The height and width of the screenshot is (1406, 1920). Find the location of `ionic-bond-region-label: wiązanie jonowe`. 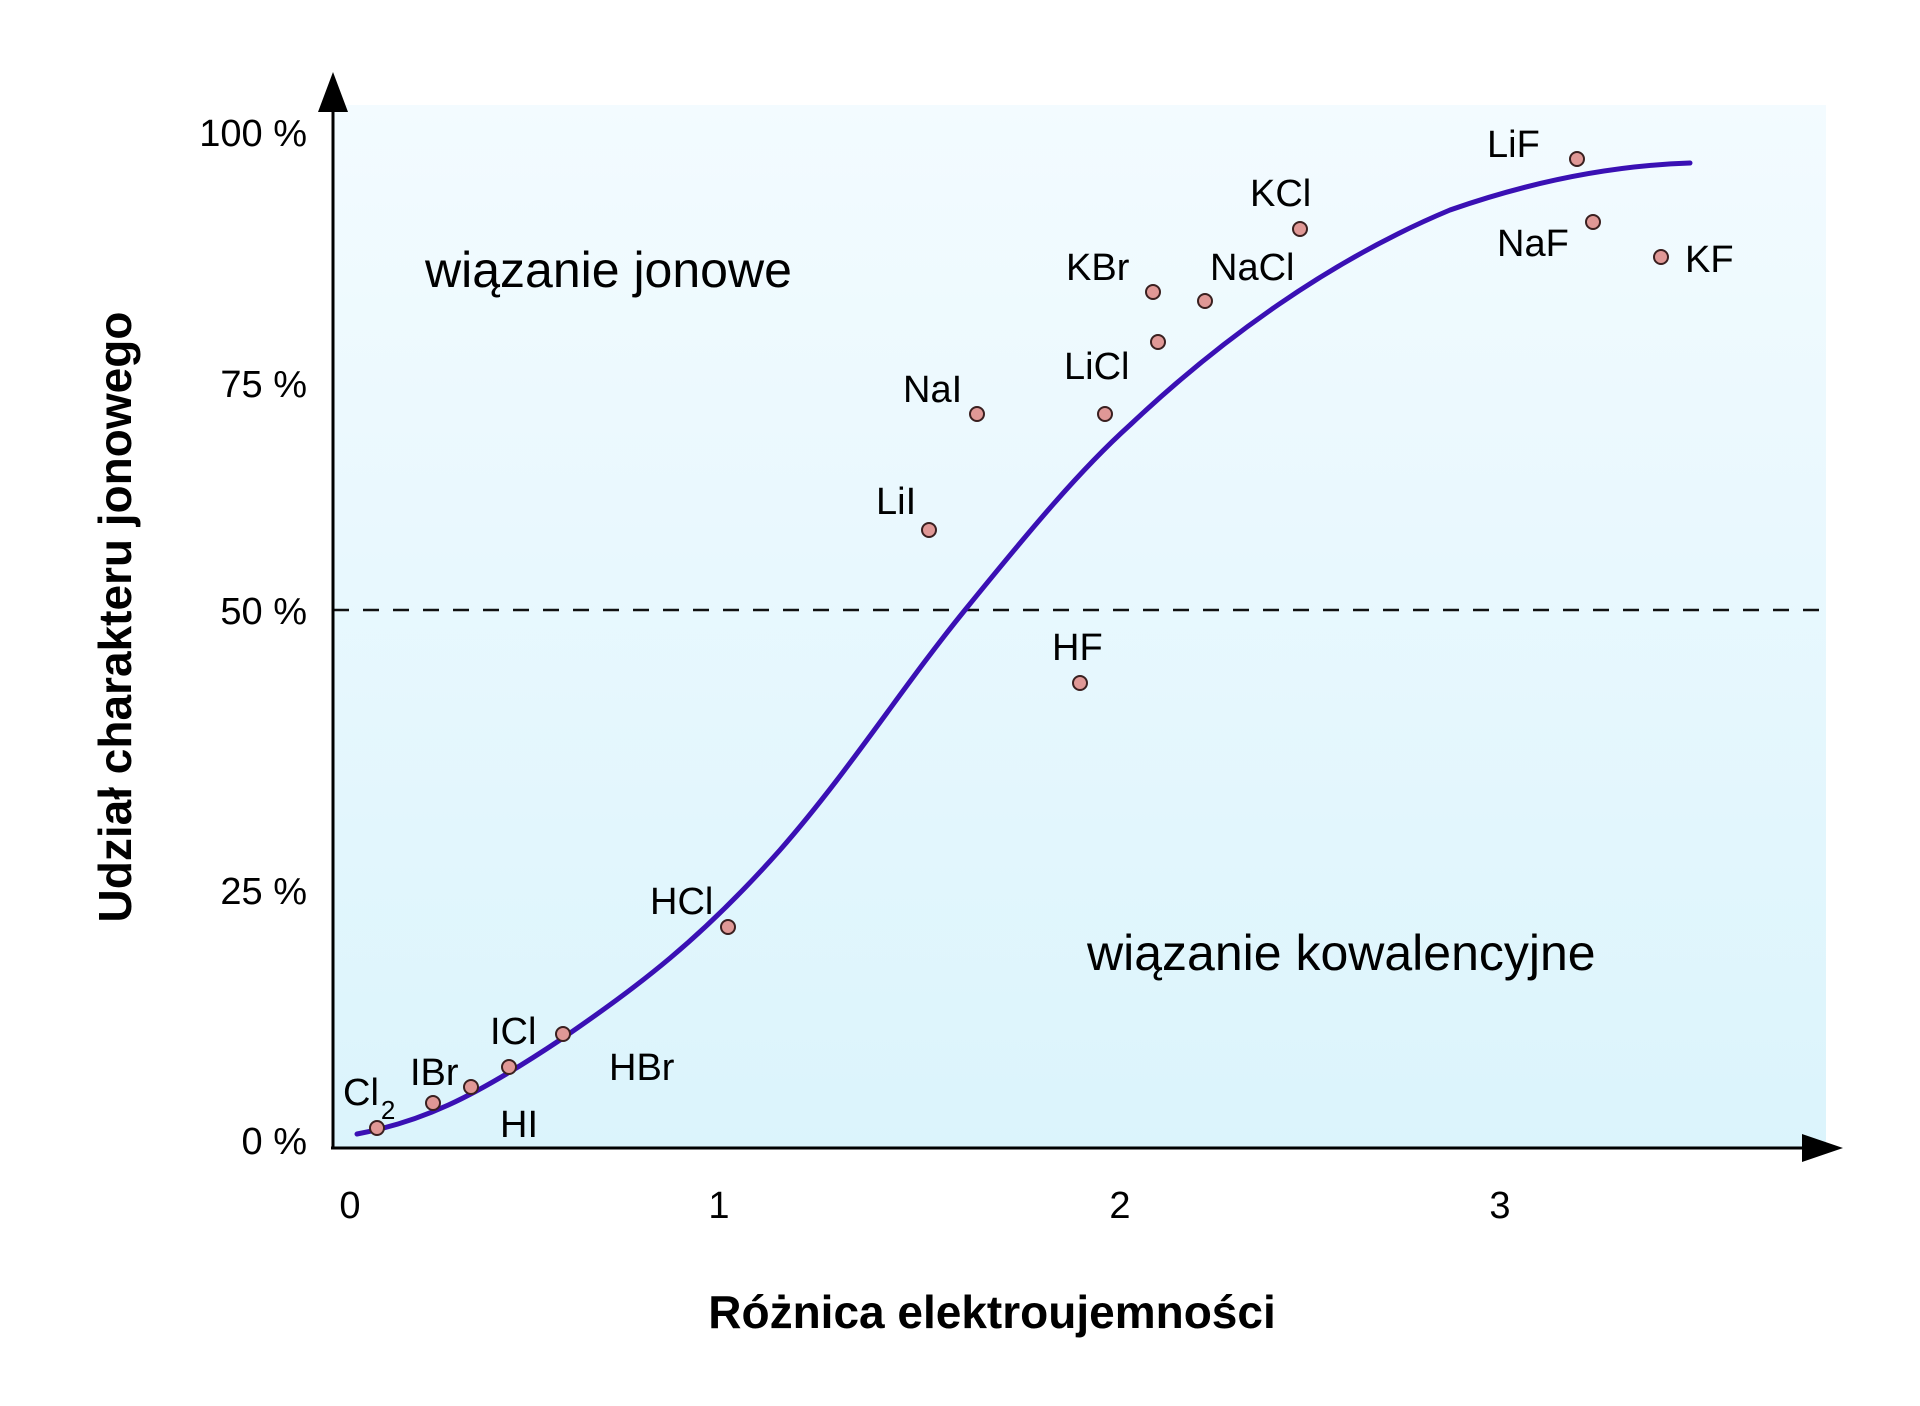

ionic-bond-region-label: wiązanie jonowe is located at coordinates (608, 270).